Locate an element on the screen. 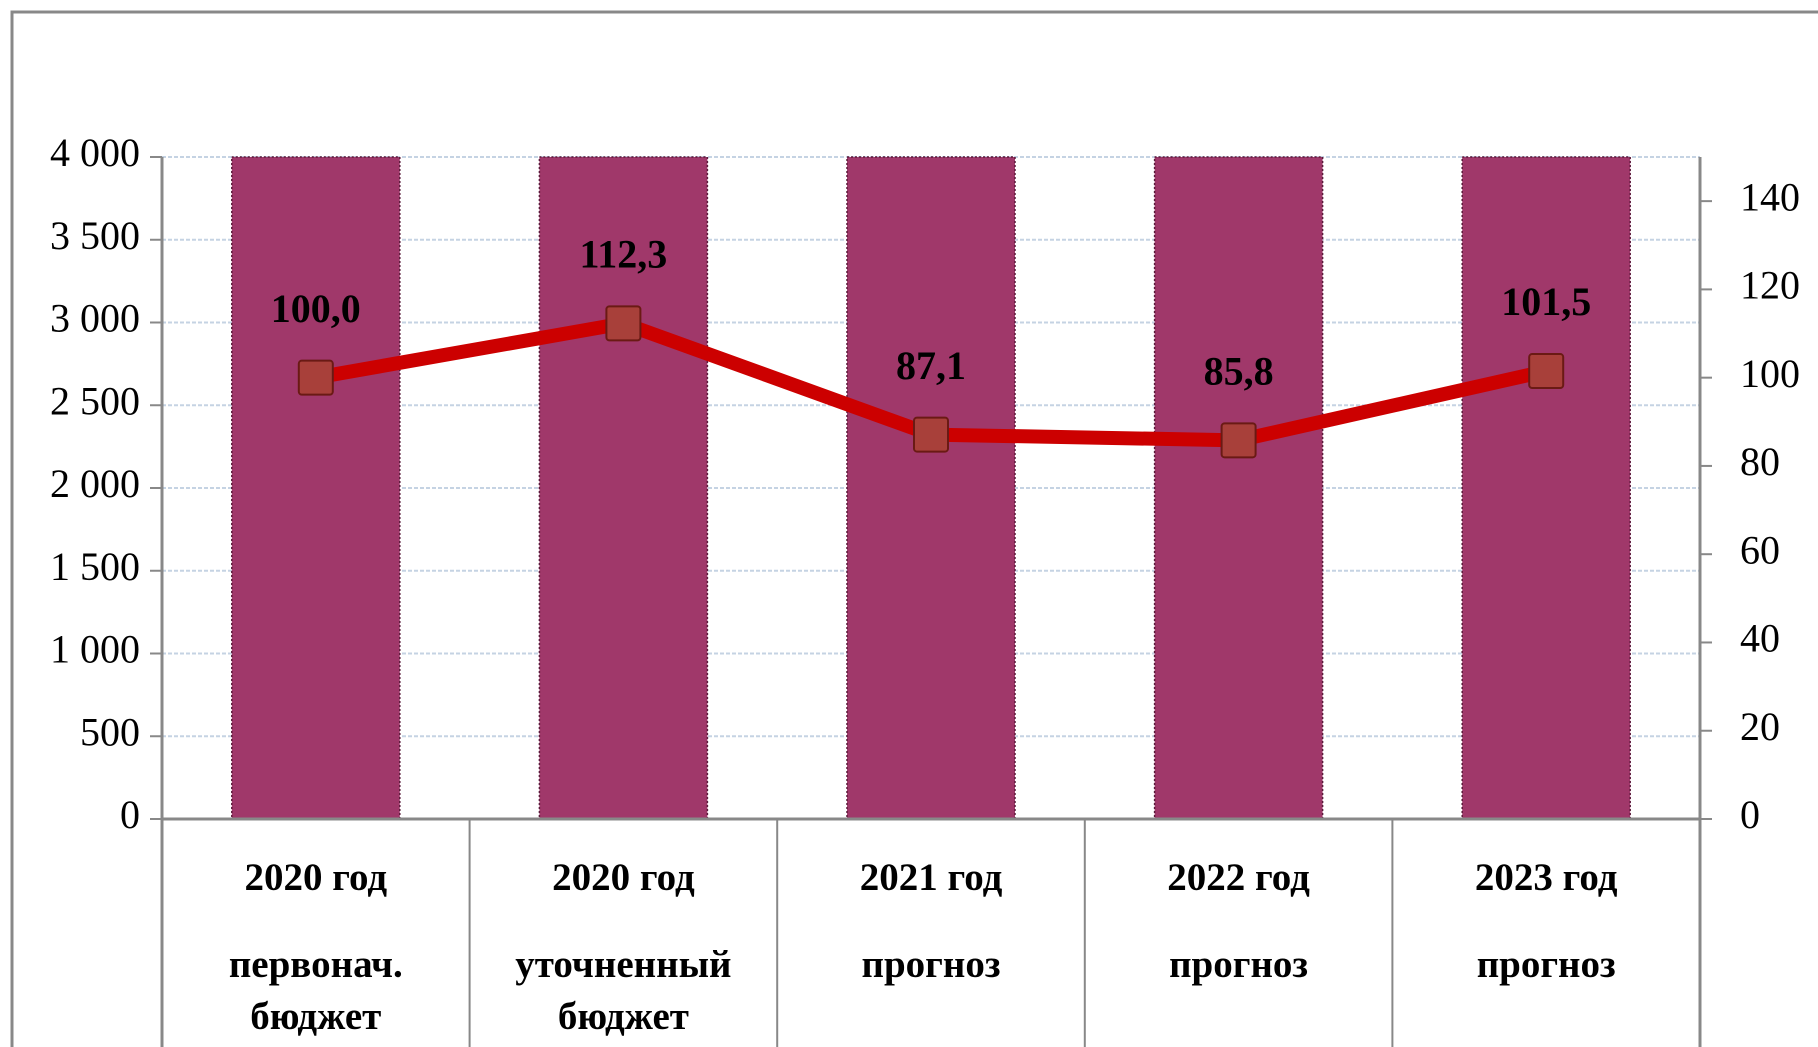 The width and height of the screenshot is (1818, 1047). y-tick-label: 1 500 is located at coordinates (95, 566).